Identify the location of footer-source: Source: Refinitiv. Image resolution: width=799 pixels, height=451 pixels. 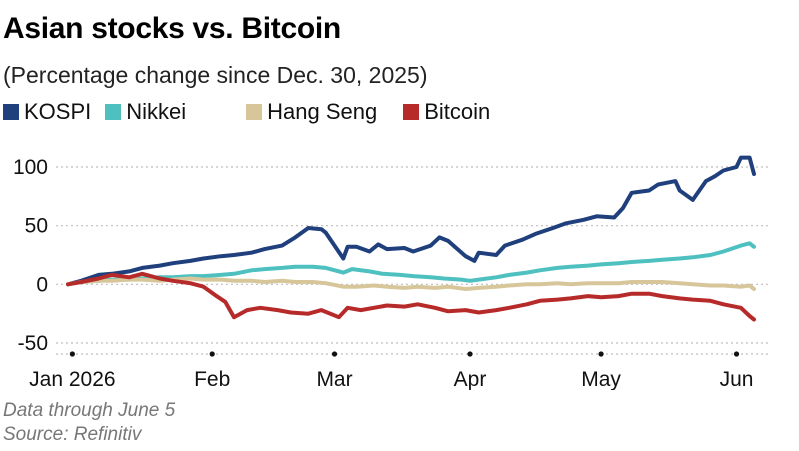
(72, 434).